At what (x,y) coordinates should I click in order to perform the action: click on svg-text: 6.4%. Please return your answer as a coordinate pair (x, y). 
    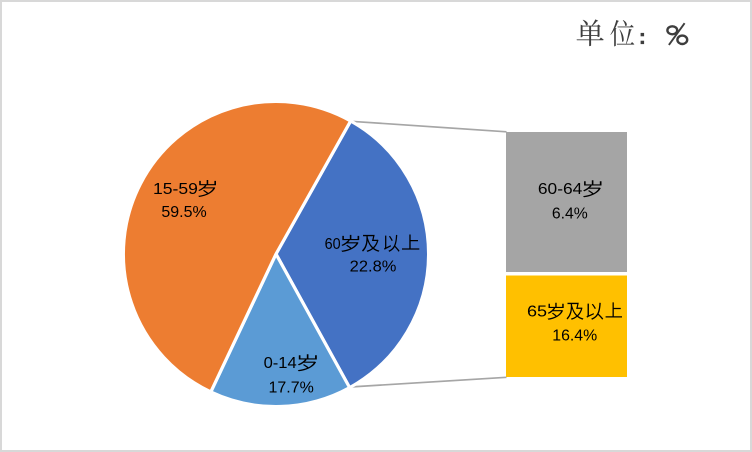
    Looking at the image, I should click on (570, 213).